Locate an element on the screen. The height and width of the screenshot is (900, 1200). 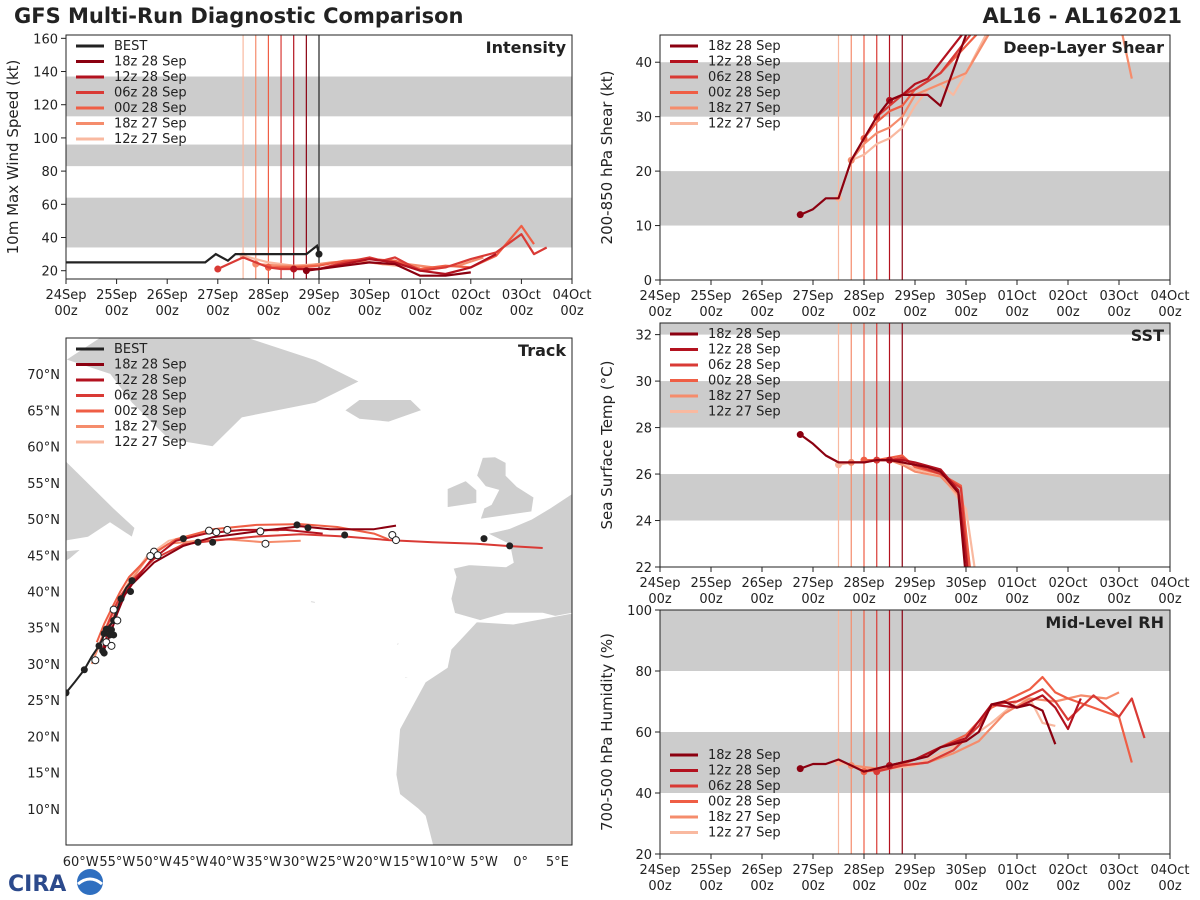
lon-tick-label: 35°W is located at coordinates (264, 862).